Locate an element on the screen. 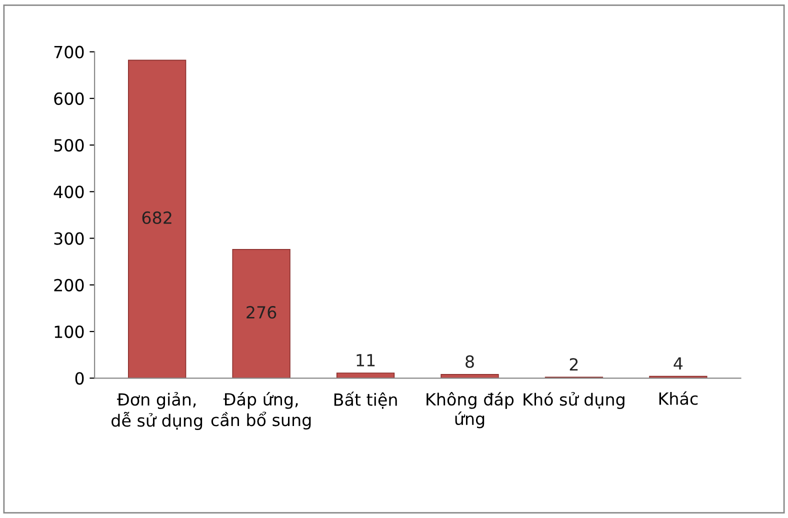 This screenshot has height=518, width=788. y-tick-label: 600 is located at coordinates (69, 98).